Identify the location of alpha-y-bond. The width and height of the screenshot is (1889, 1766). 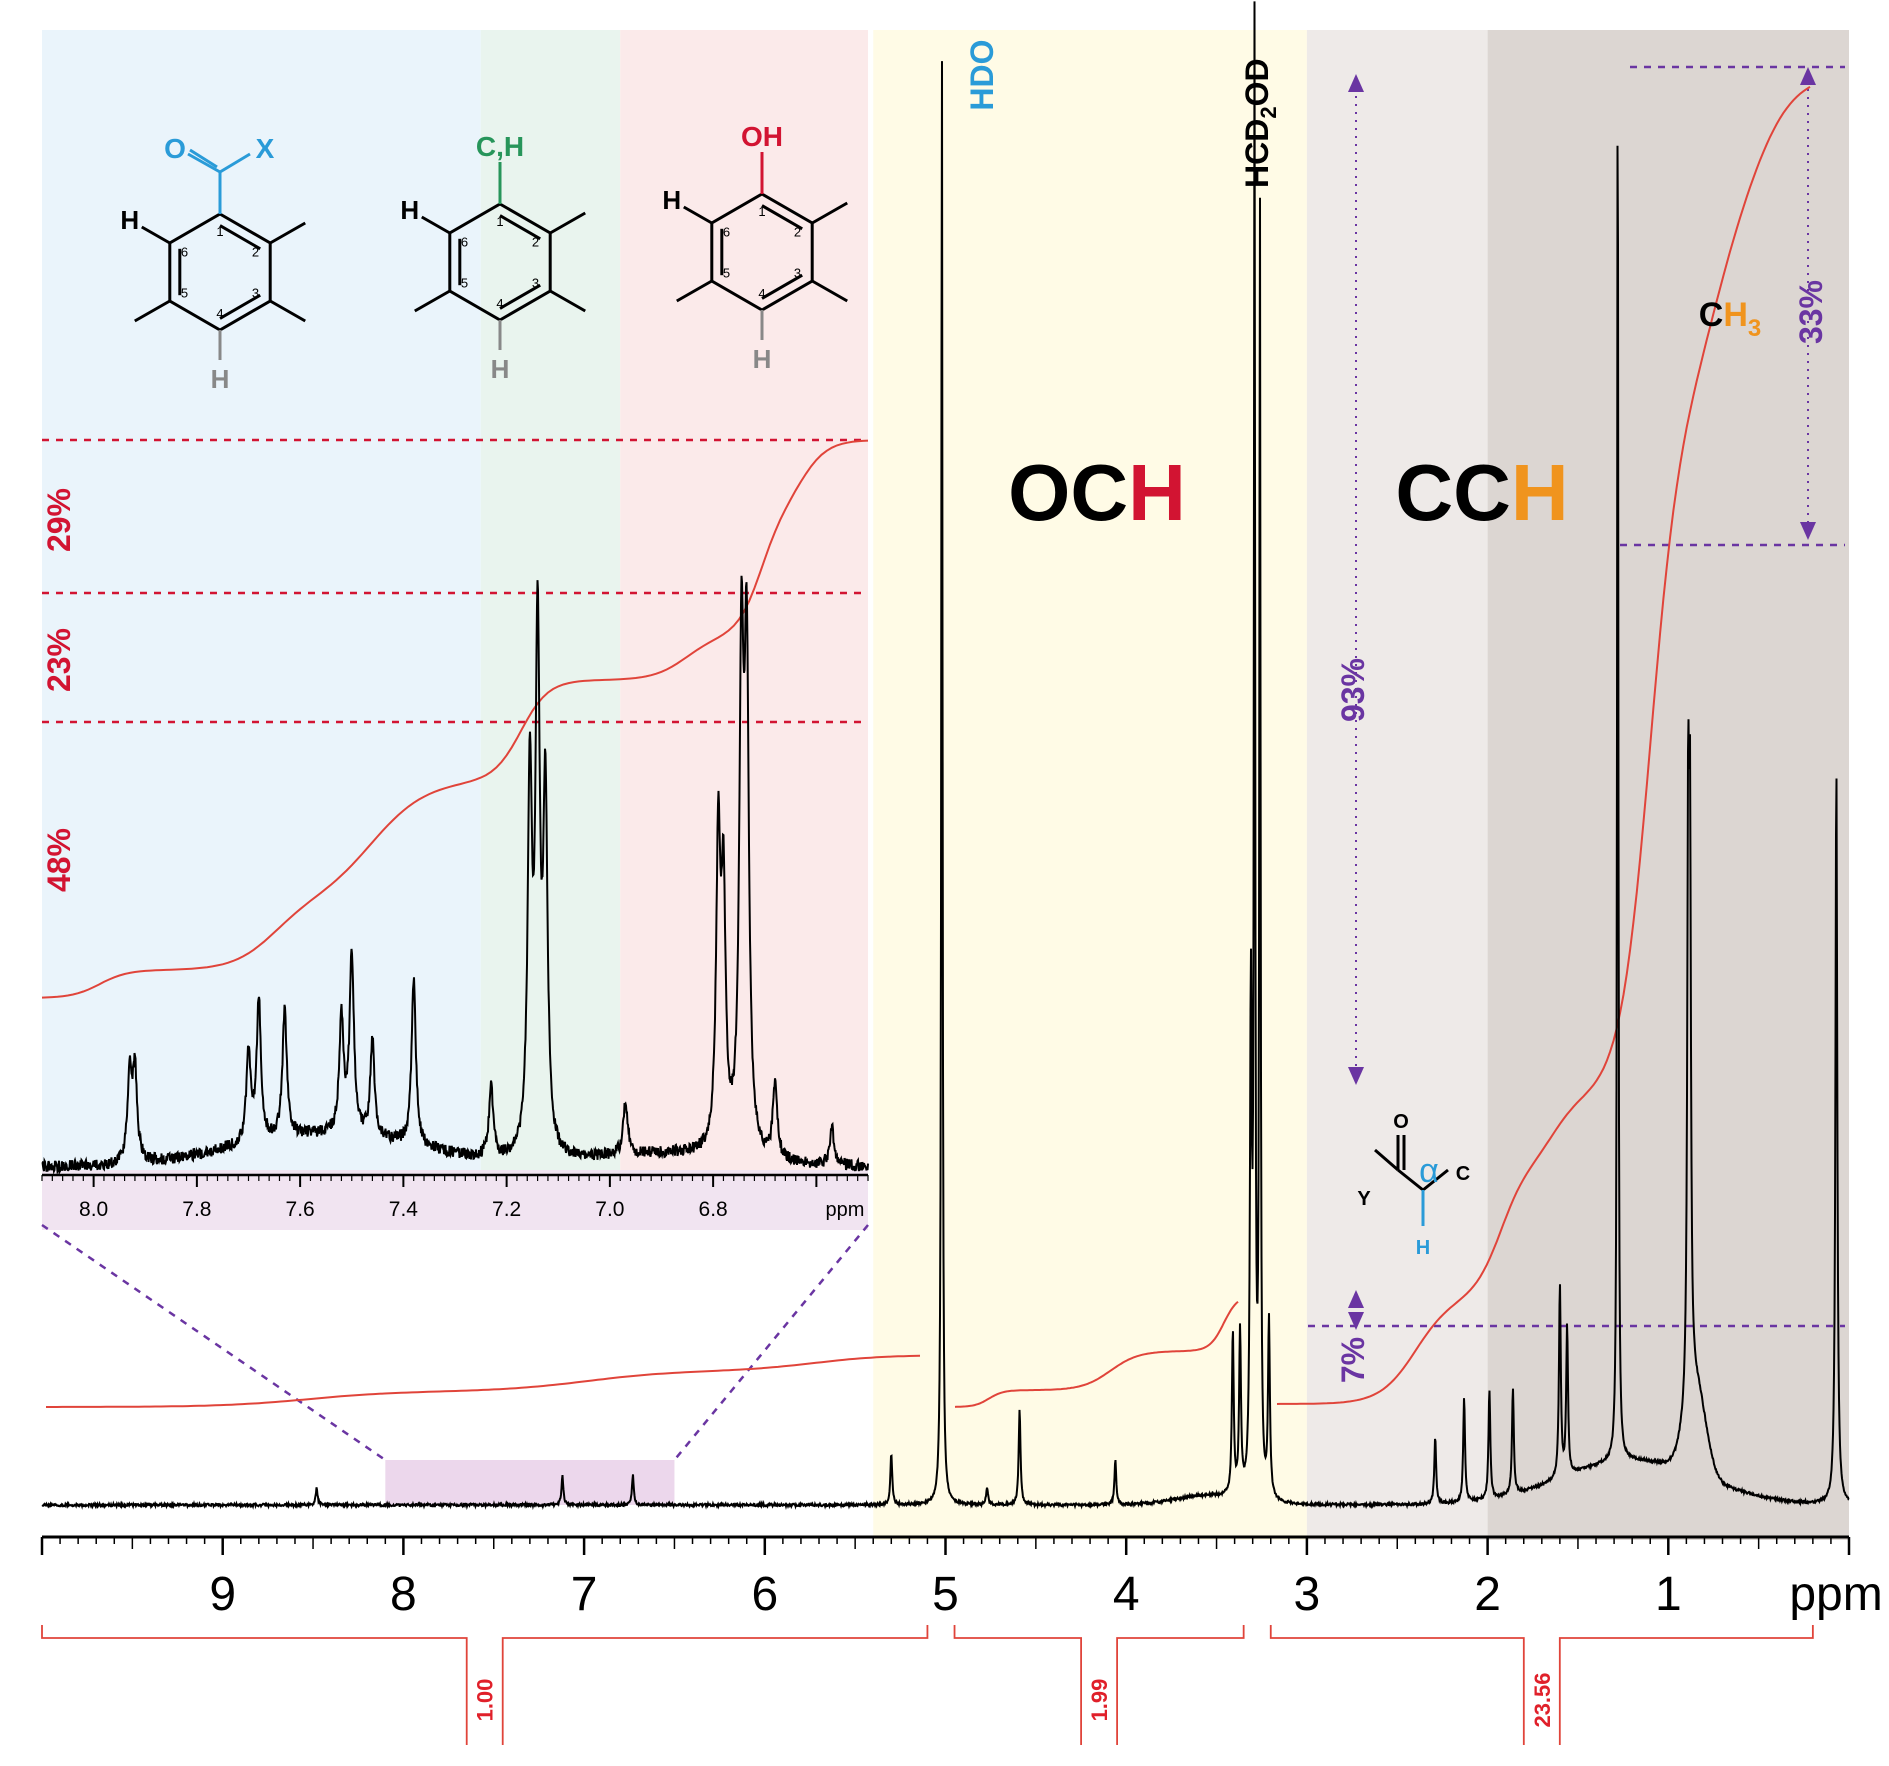
(1386, 1160).